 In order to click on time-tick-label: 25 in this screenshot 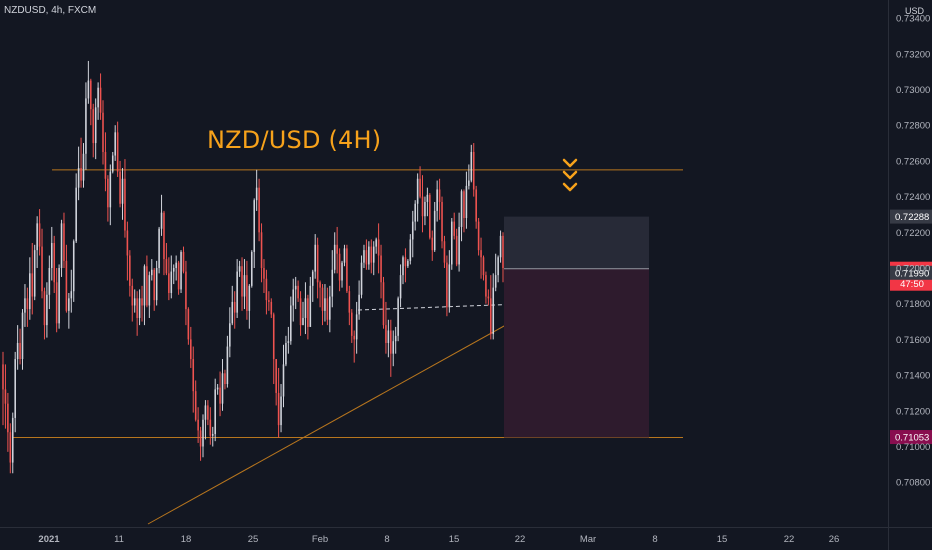, I will do `click(253, 539)`.